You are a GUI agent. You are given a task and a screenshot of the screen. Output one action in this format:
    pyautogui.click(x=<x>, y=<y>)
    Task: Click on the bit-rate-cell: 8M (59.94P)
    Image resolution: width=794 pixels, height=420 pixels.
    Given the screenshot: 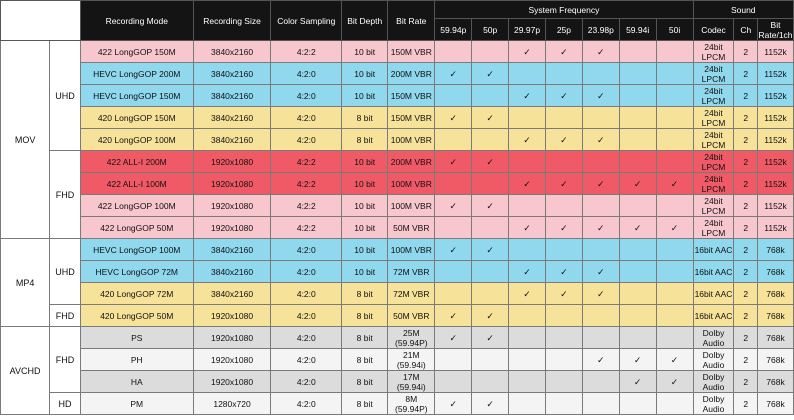 What is the action you would take?
    pyautogui.click(x=411, y=403)
    